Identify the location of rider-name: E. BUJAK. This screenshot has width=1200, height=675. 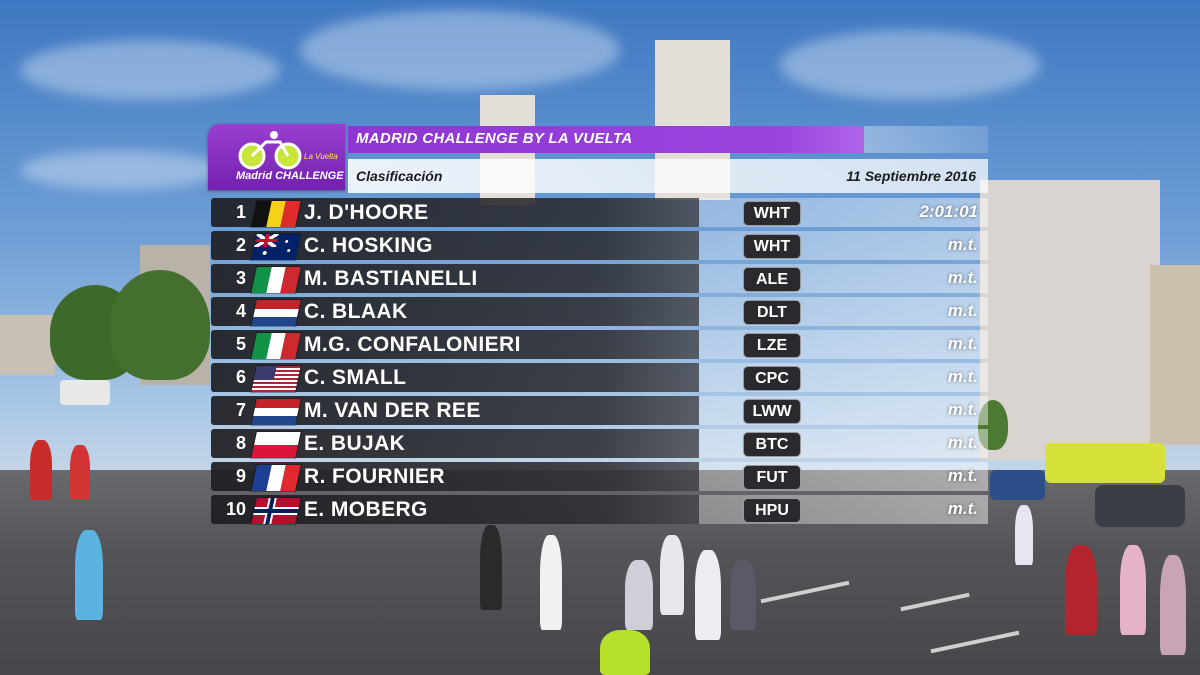
(355, 443).